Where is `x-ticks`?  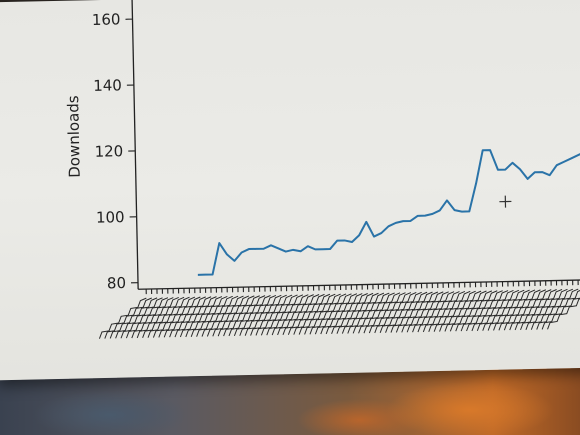
x-ticks is located at coordinates (362, 287).